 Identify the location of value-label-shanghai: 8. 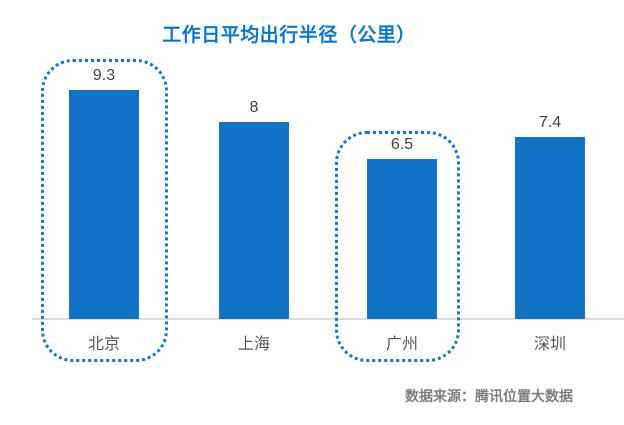
(254, 107).